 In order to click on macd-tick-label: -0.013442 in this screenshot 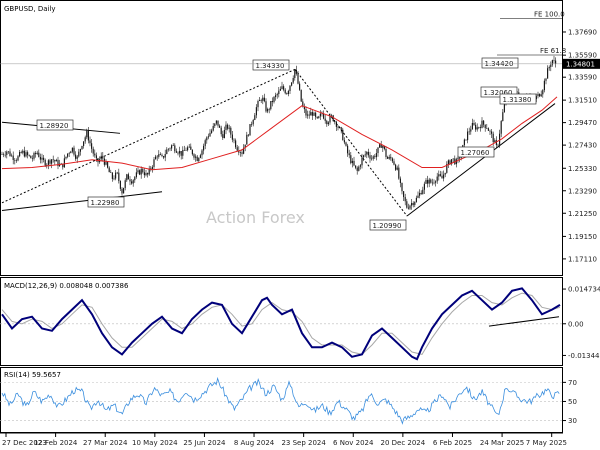, I will do `click(584, 356)`.